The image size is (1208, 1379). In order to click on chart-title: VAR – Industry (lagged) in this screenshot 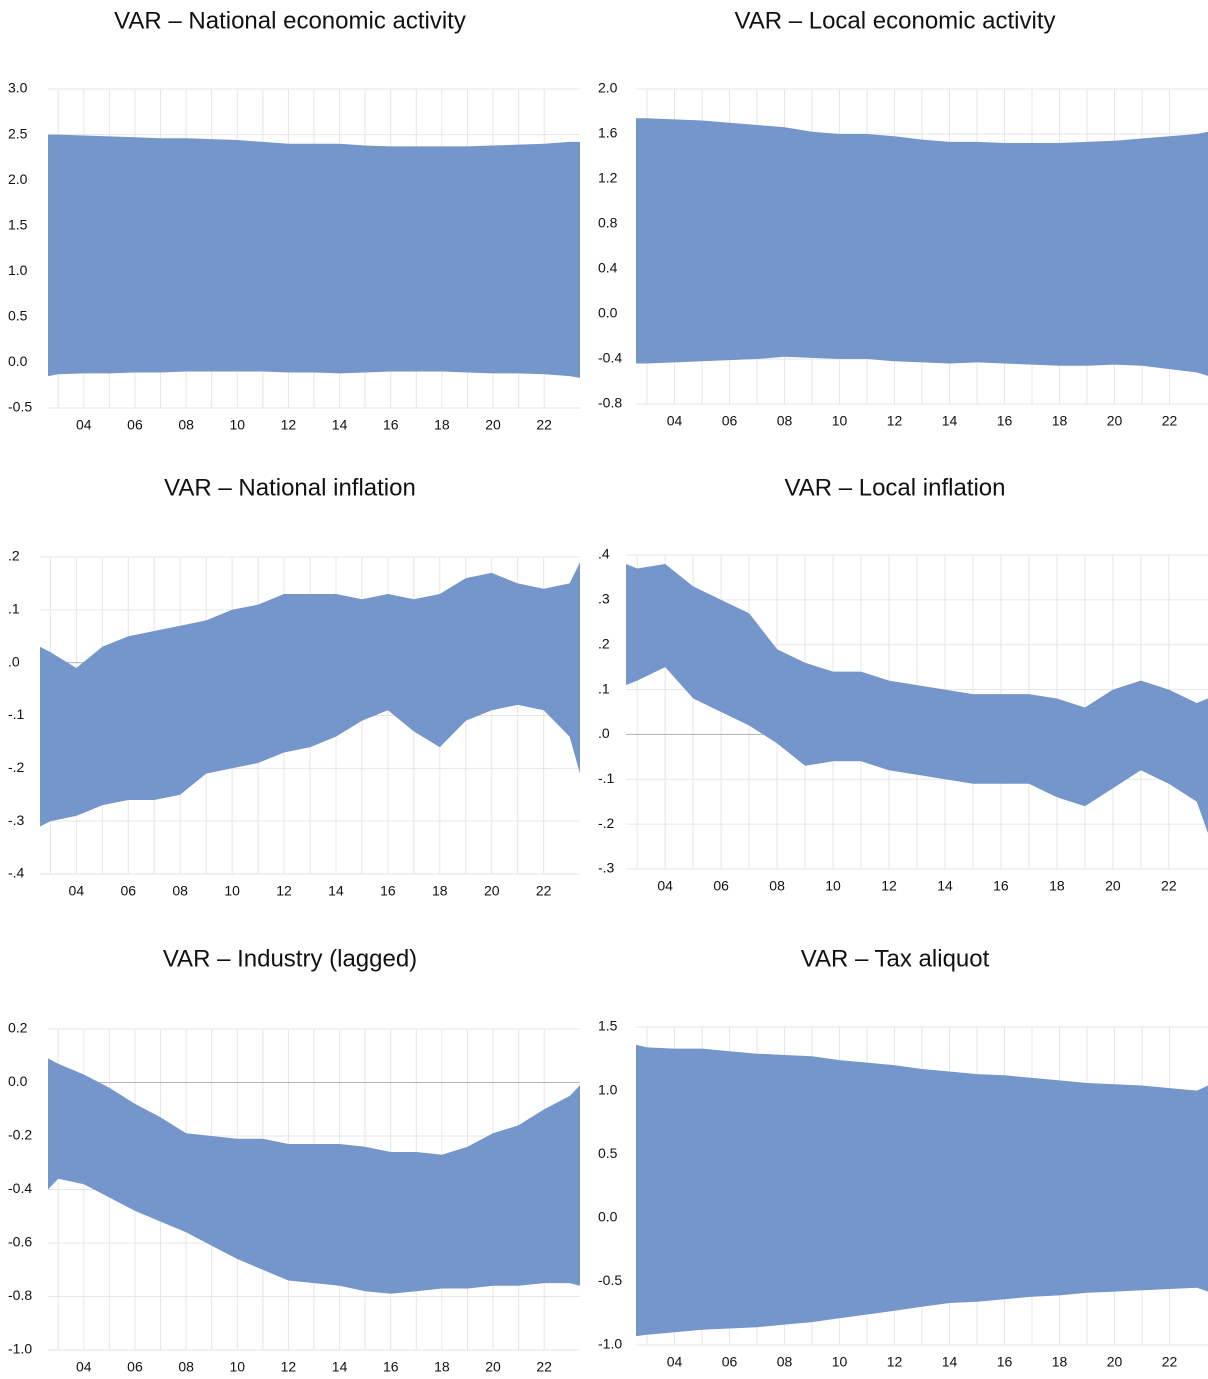, I will do `click(290, 958)`.